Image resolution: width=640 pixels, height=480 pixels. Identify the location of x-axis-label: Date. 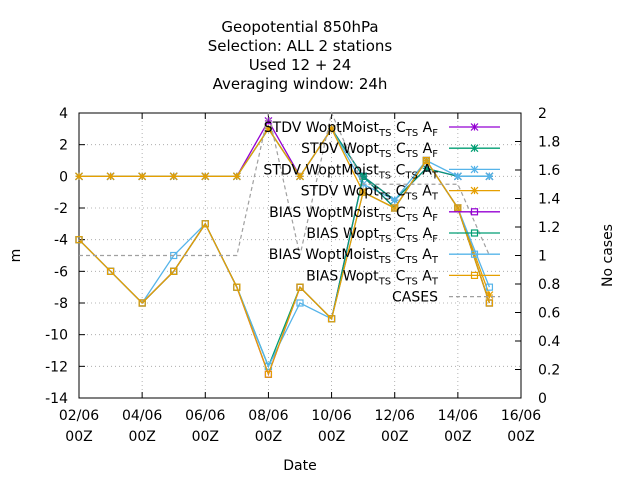
(299, 466).